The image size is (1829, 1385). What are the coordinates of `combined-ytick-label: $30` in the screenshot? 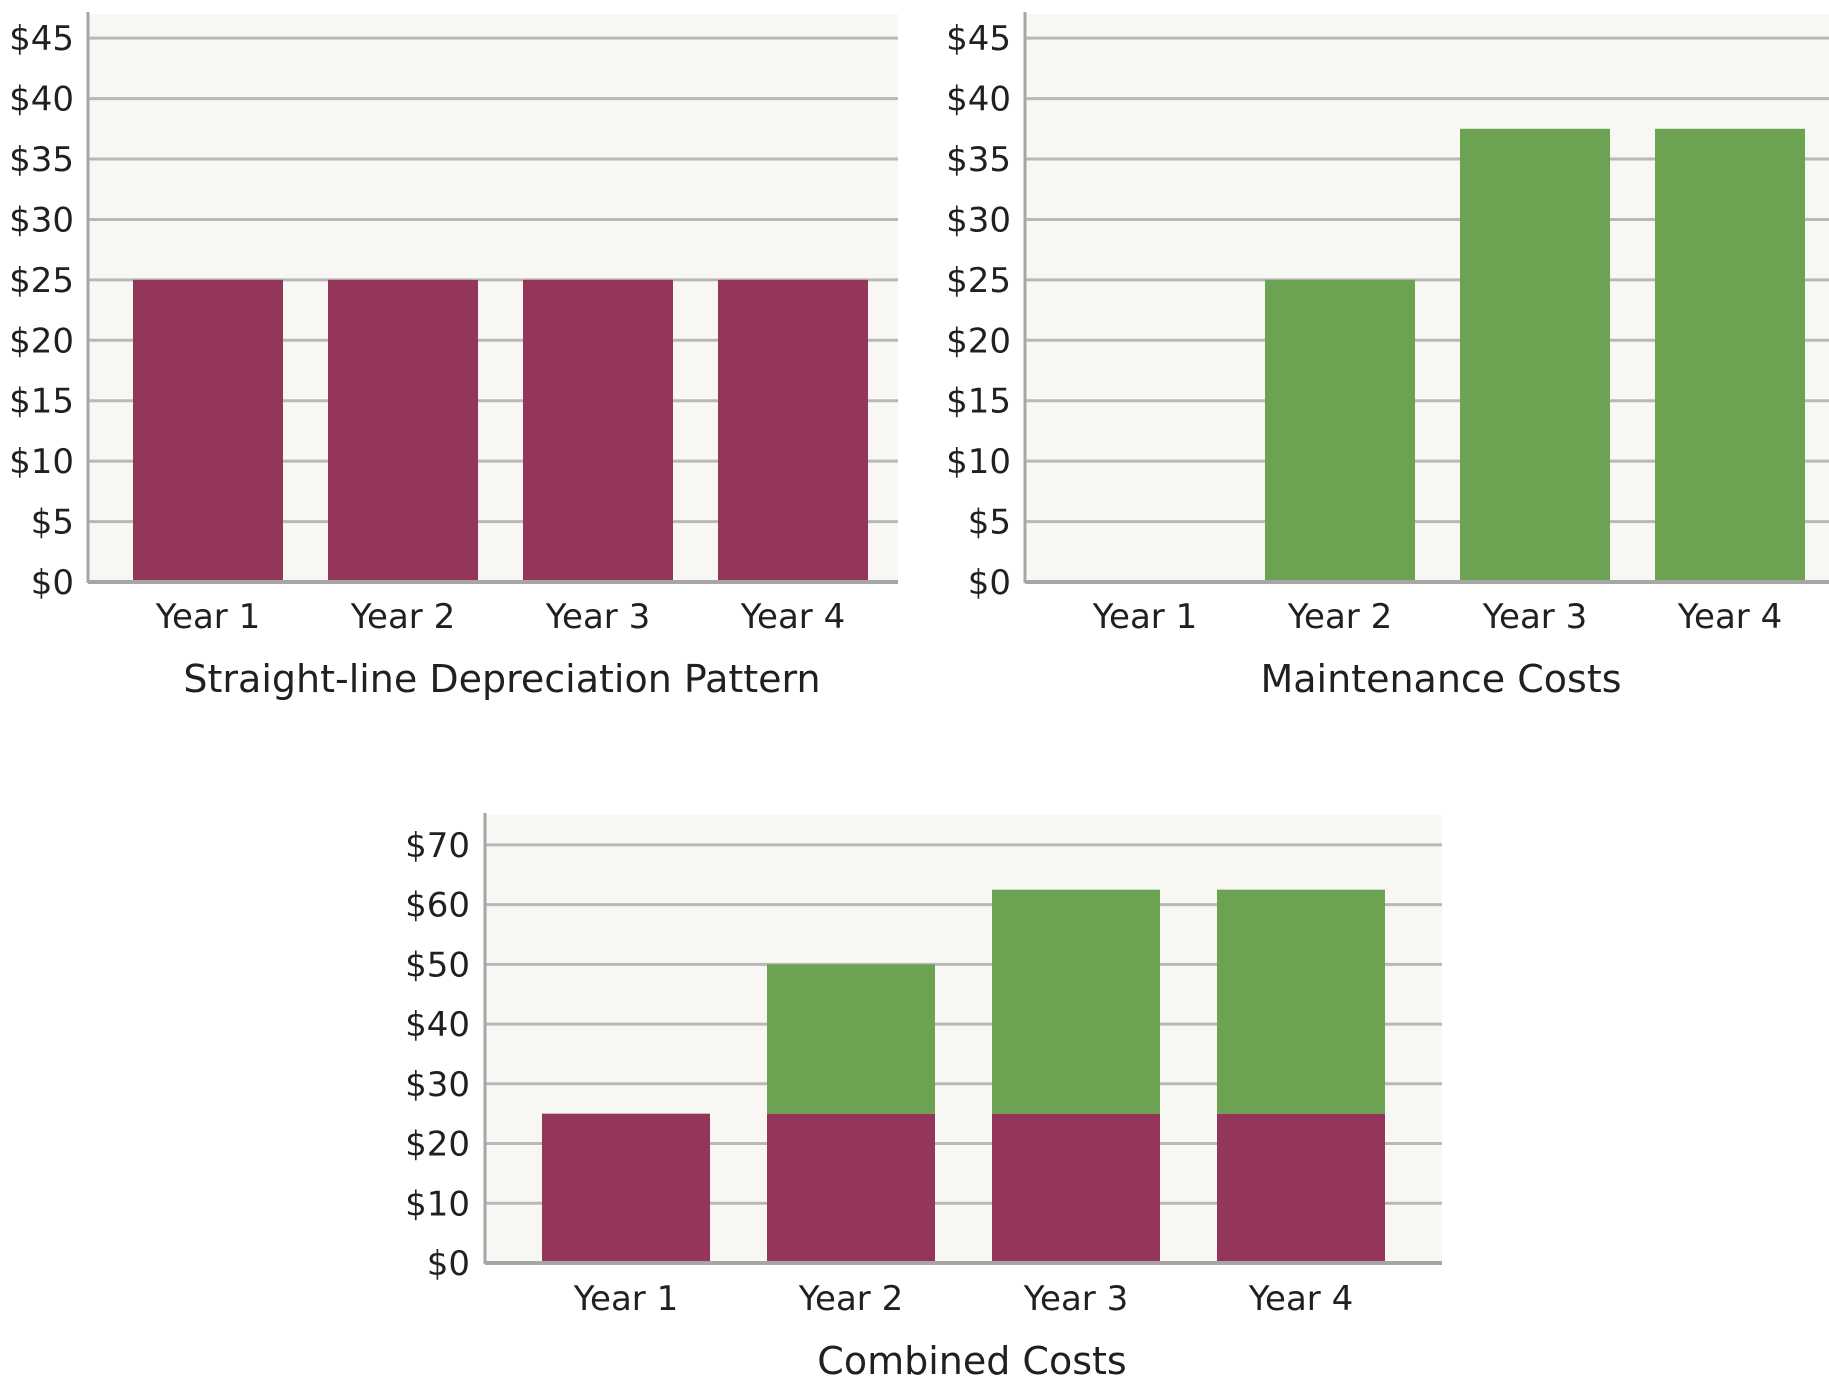 It's located at (437, 1085).